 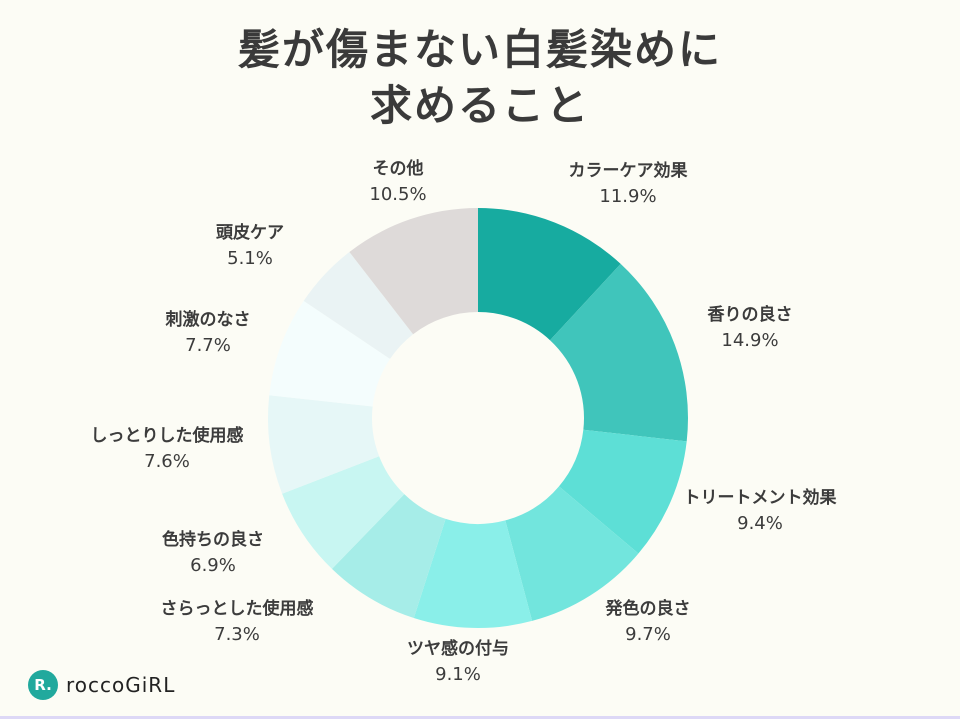 What do you see at coordinates (398, 194) in the screenshot?
I see `slice-value: 10.5%` at bounding box center [398, 194].